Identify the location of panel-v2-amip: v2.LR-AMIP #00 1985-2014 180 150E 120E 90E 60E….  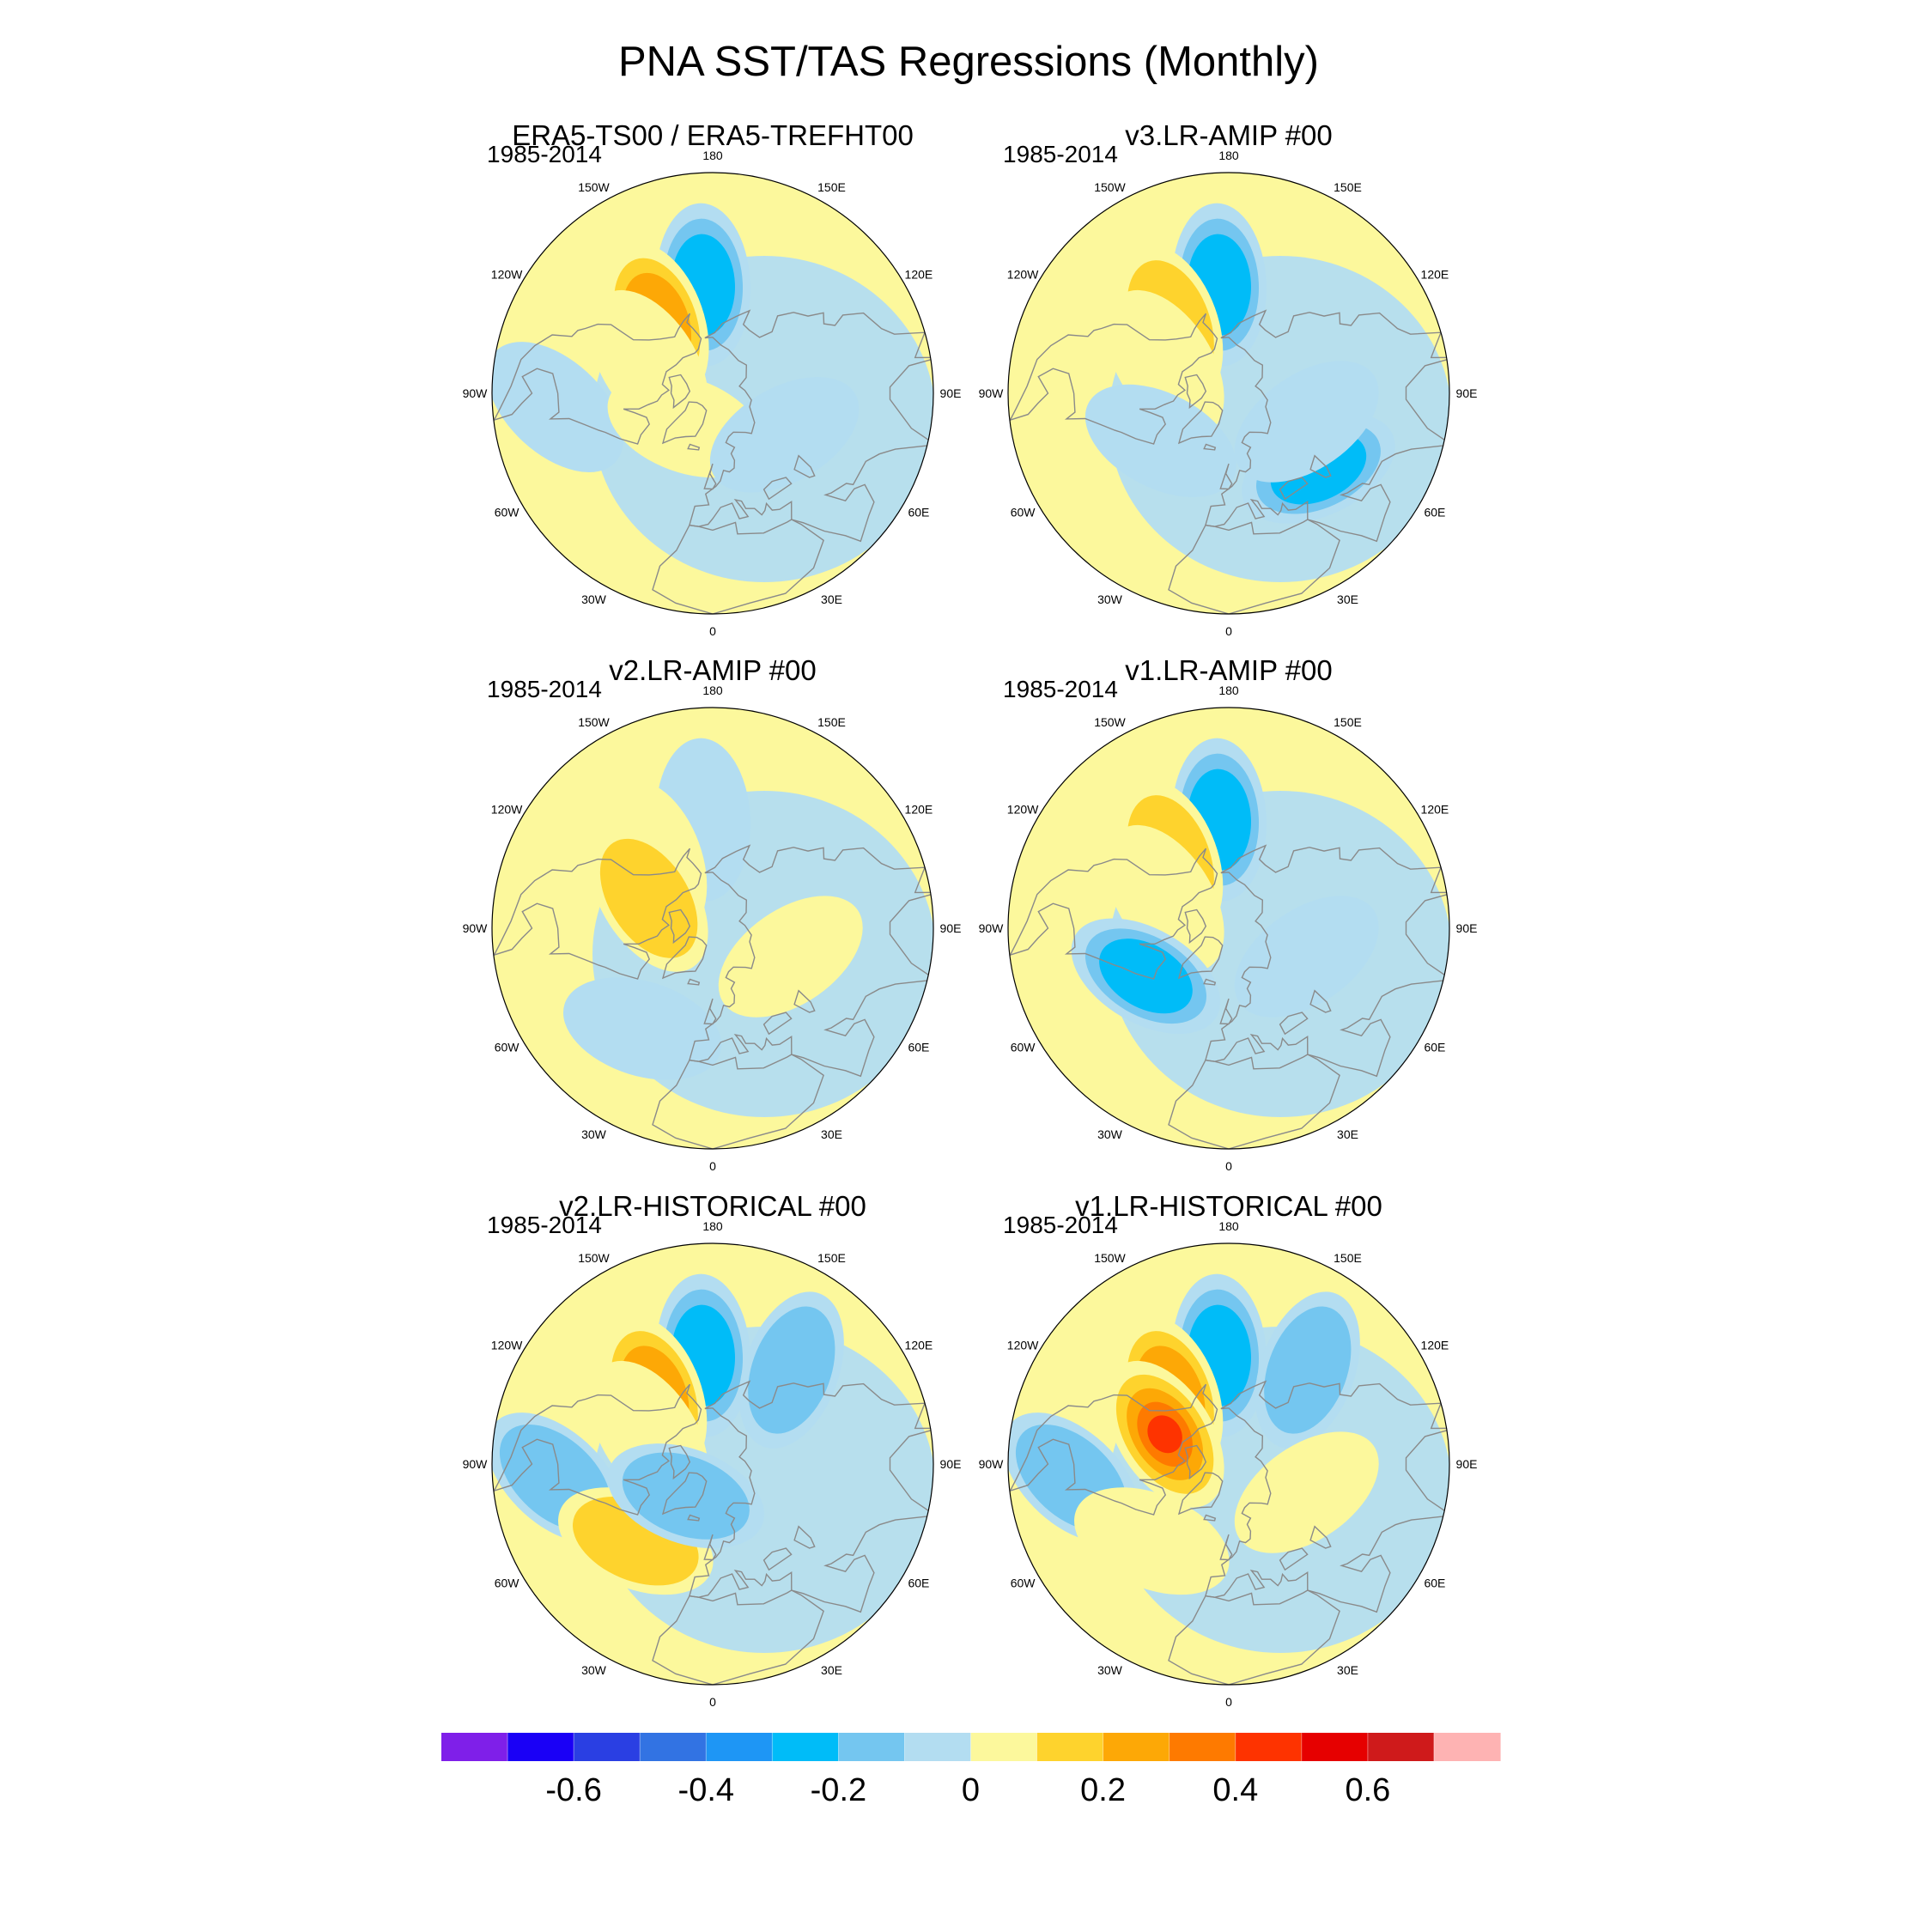
(713, 914).